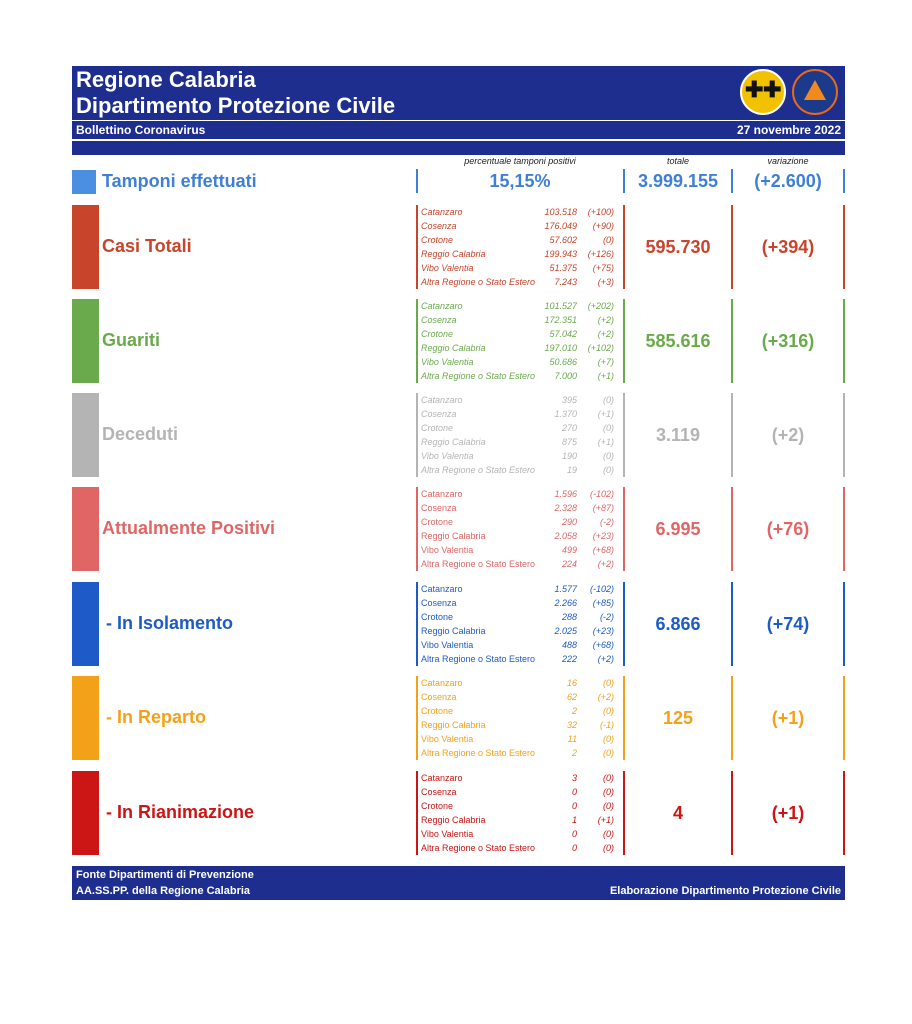  Describe the element at coordinates (788, 341) in the screenshot. I see `category-variation: (+316)` at that location.